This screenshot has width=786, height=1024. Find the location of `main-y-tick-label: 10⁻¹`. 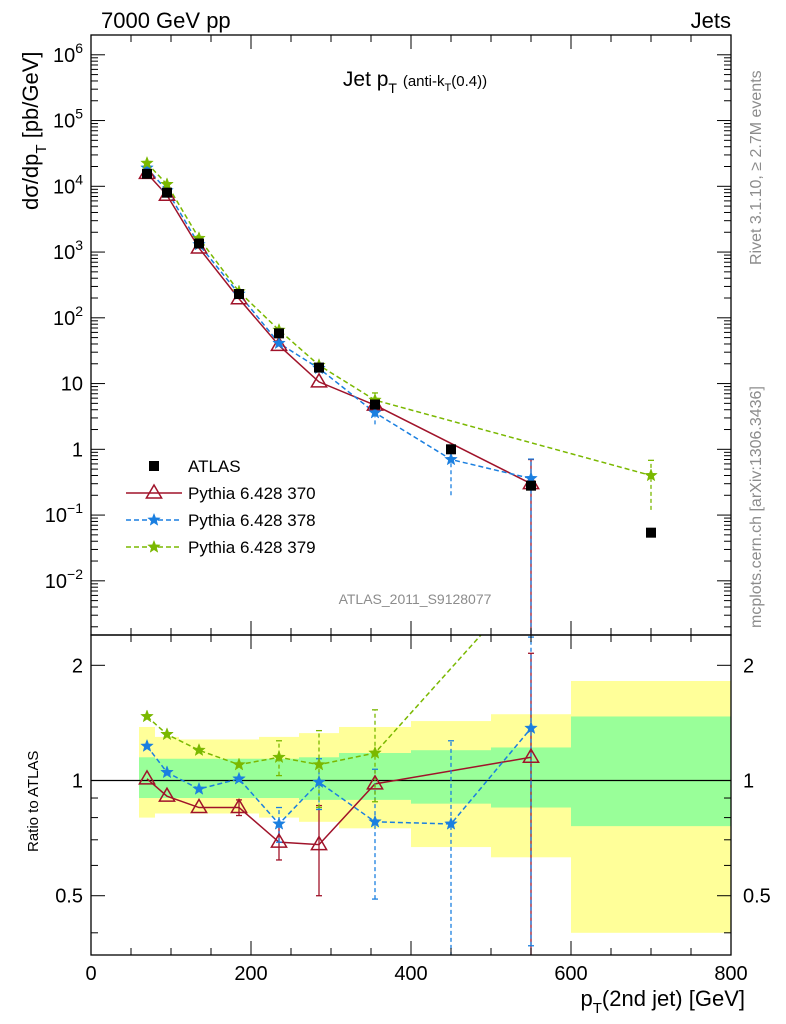

main-y-tick-label: 10⁻¹ is located at coordinates (64, 513).